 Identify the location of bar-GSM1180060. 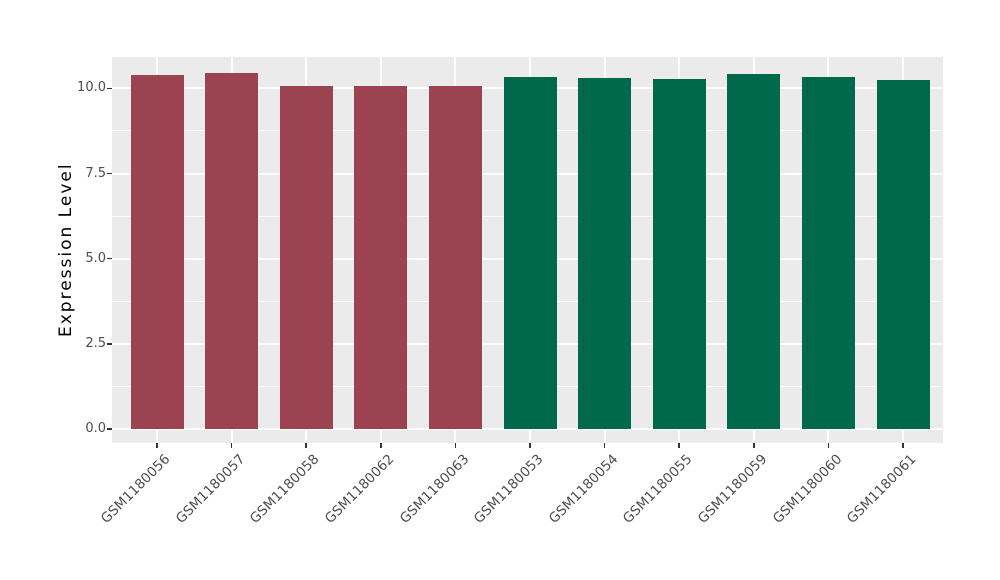
(828, 253).